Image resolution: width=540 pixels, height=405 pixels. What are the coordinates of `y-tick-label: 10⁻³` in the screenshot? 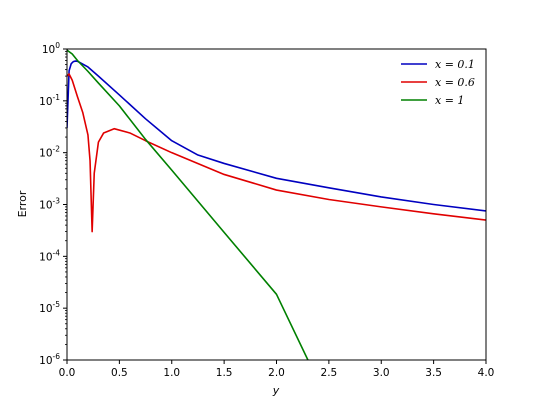 It's located at (49, 204).